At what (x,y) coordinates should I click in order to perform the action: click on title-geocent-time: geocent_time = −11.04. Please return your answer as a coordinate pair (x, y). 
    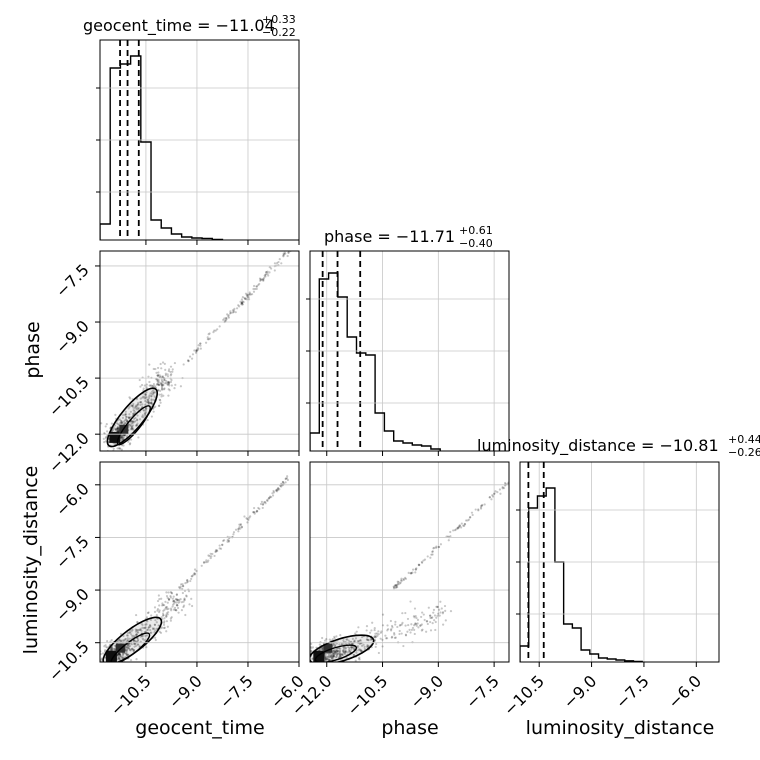
    Looking at the image, I should click on (179, 26).